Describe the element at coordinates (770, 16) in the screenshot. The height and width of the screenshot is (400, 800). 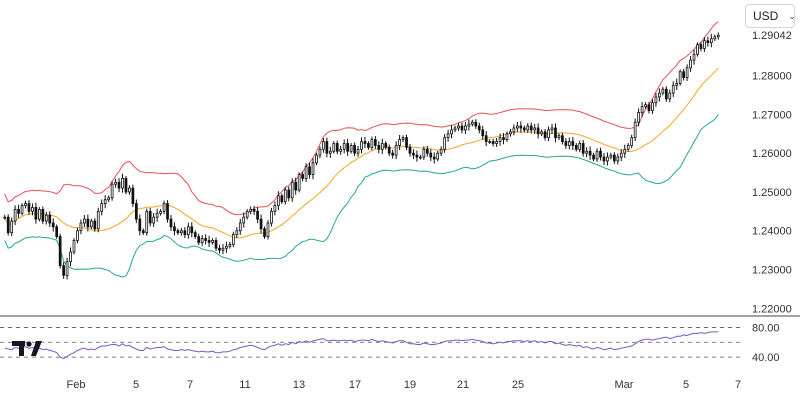
I see `currency-select-button: USD ⌄` at that location.